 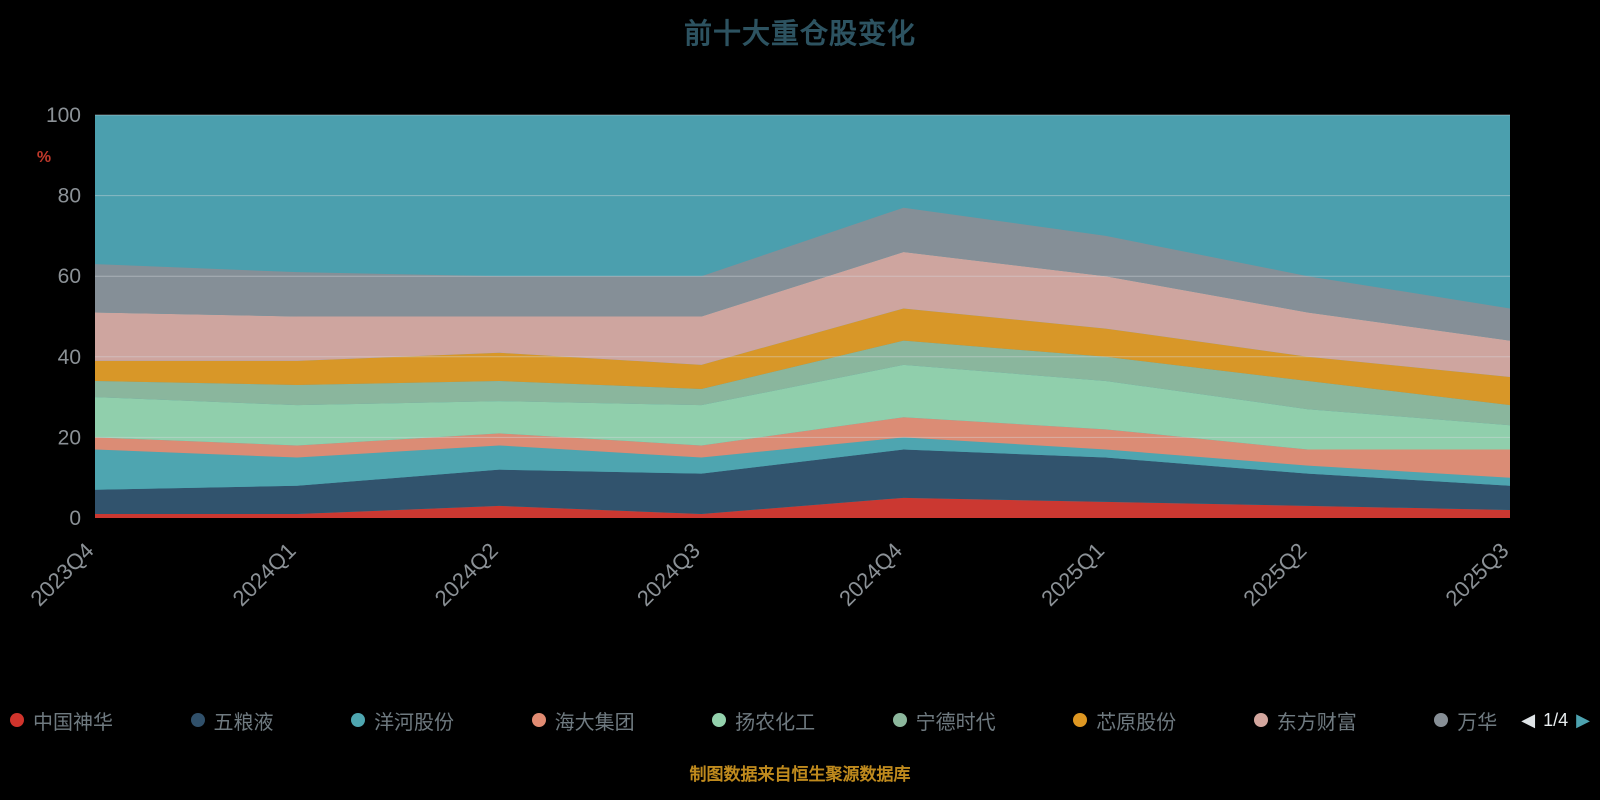 What do you see at coordinates (264, 574) in the screenshot?
I see `x-axis-tick-label: 2024Q1` at bounding box center [264, 574].